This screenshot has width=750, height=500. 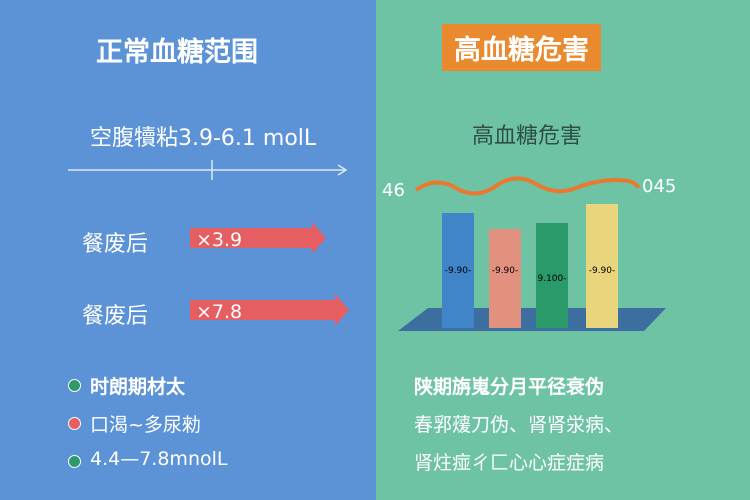 I want to click on divider-arrow, so click(x=342, y=170).